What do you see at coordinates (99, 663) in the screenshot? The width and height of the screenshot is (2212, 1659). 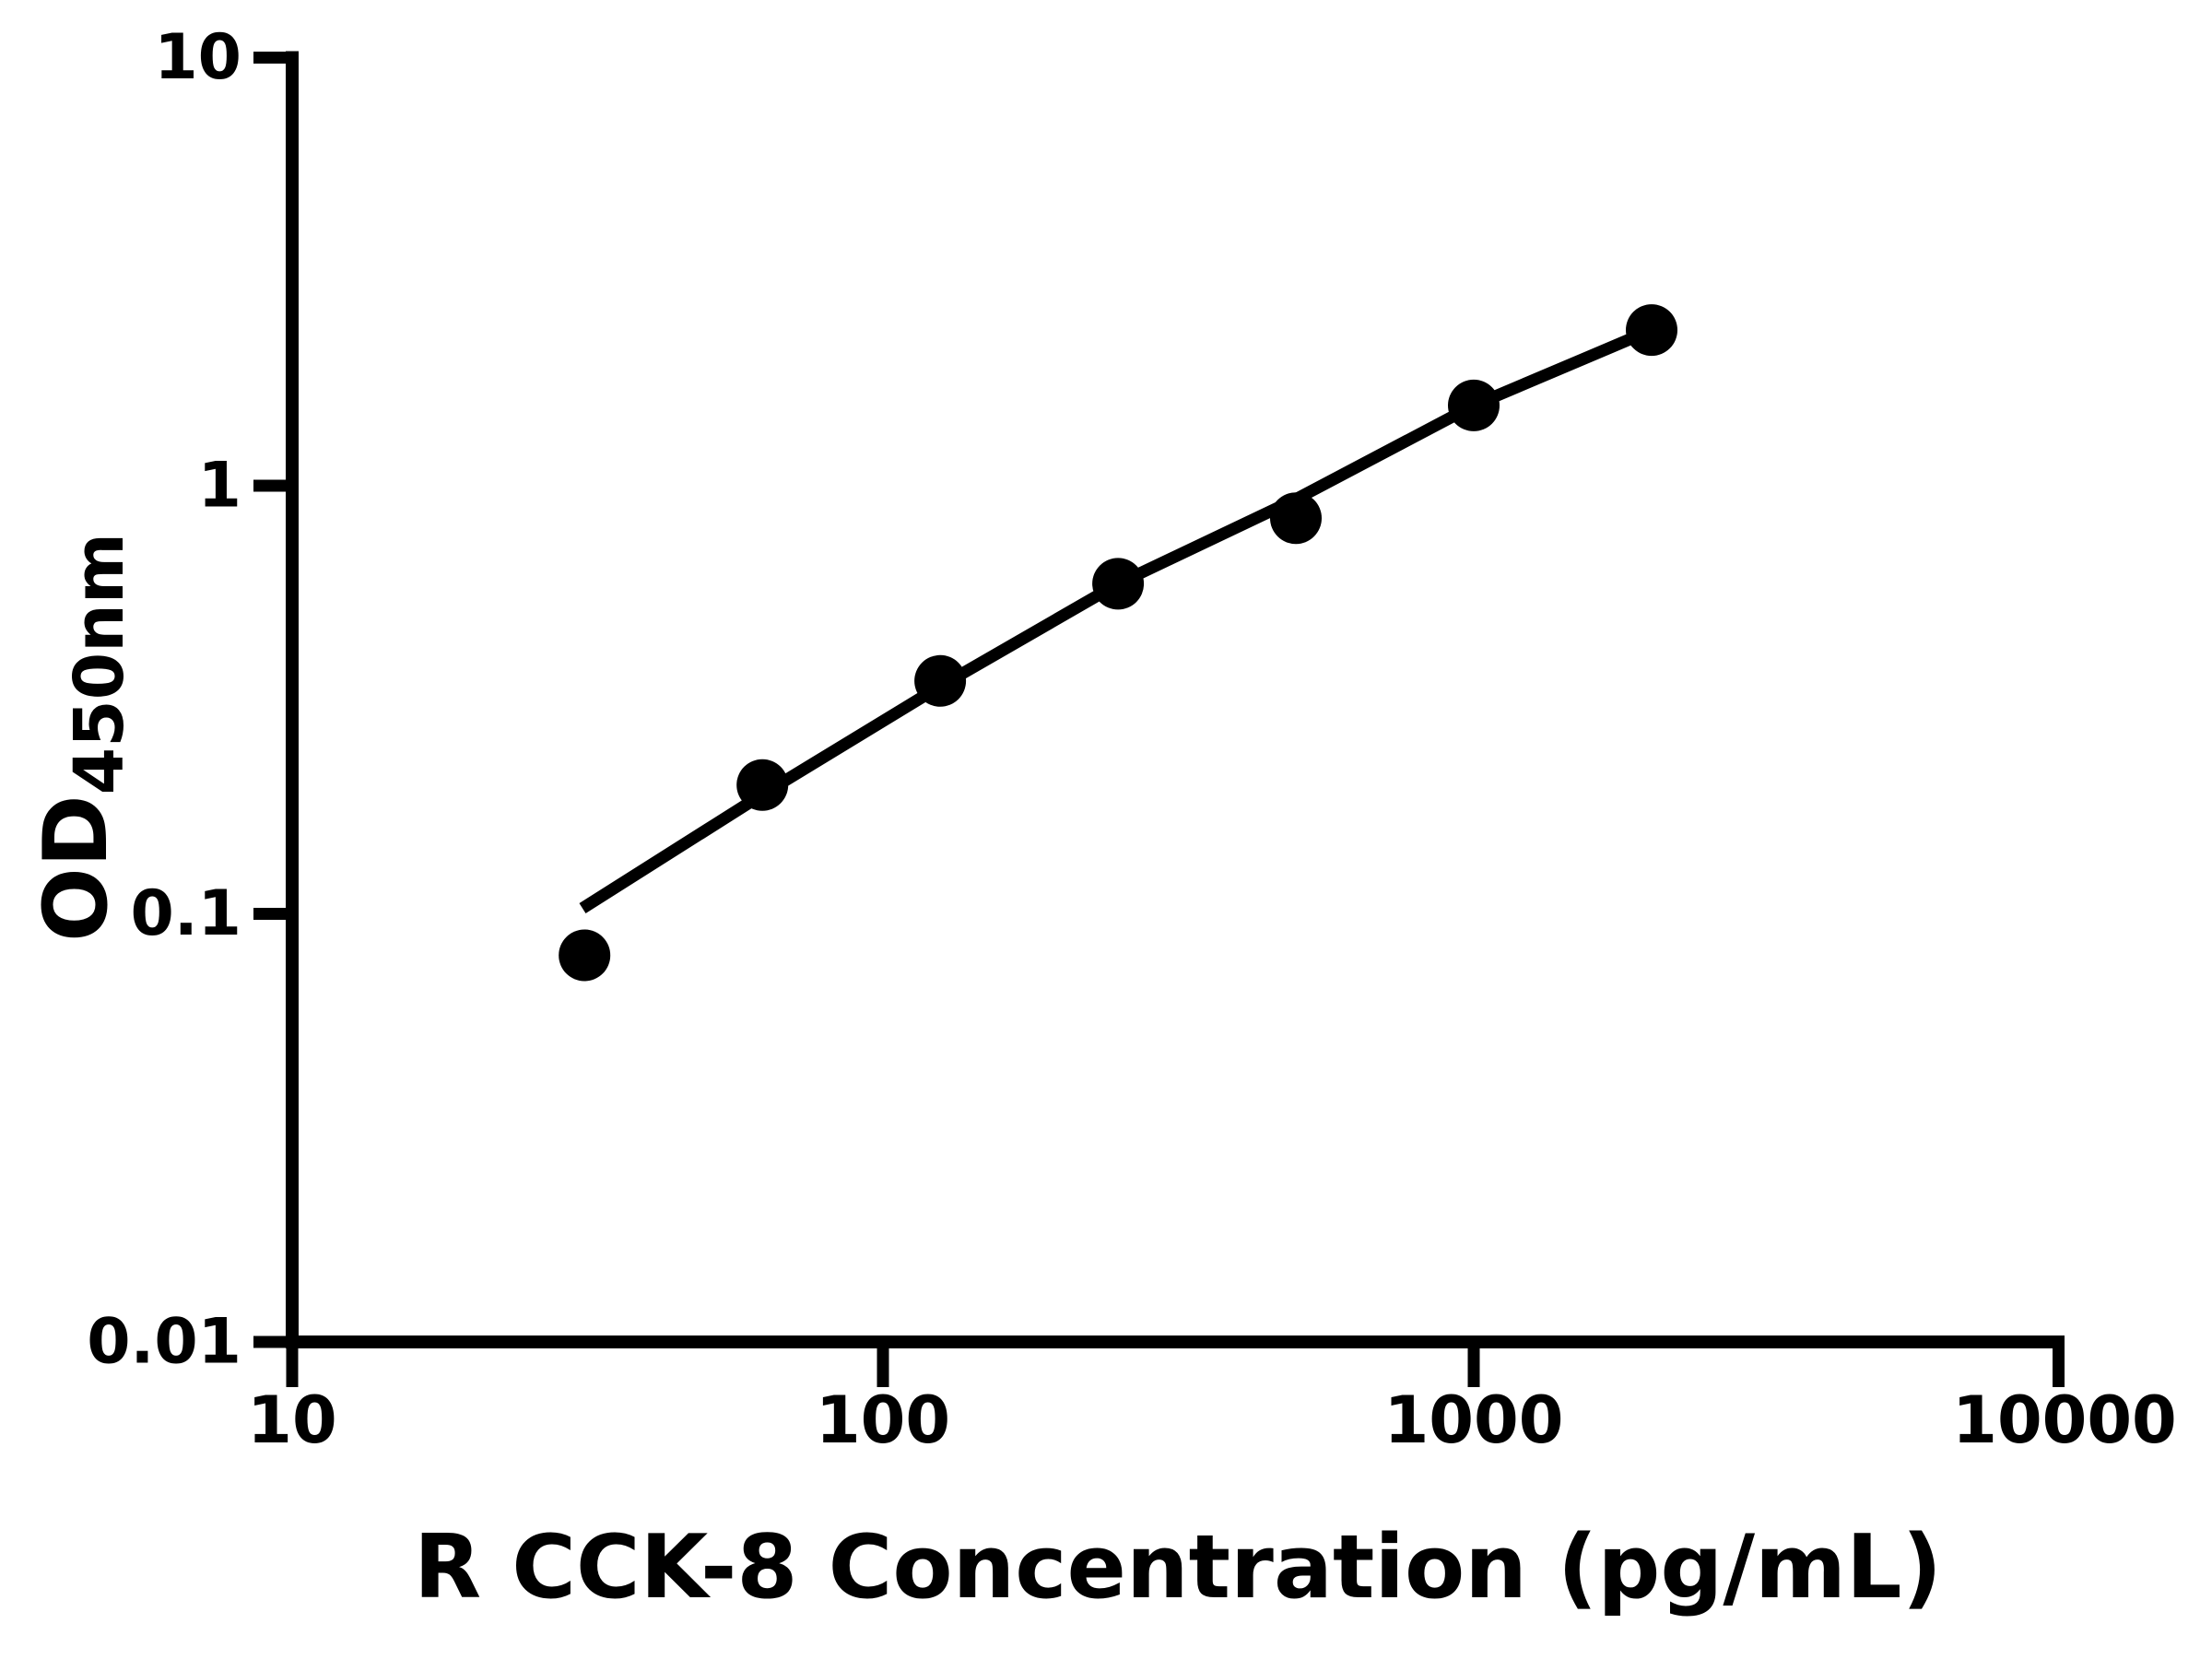 I see `y-axis-title-subscript: 450nm` at bounding box center [99, 663].